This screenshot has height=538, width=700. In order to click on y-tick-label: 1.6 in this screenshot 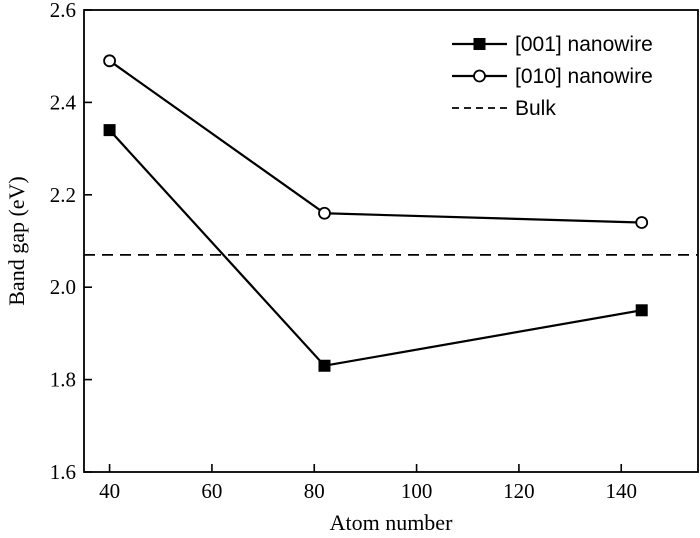, I will do `click(63, 472)`.